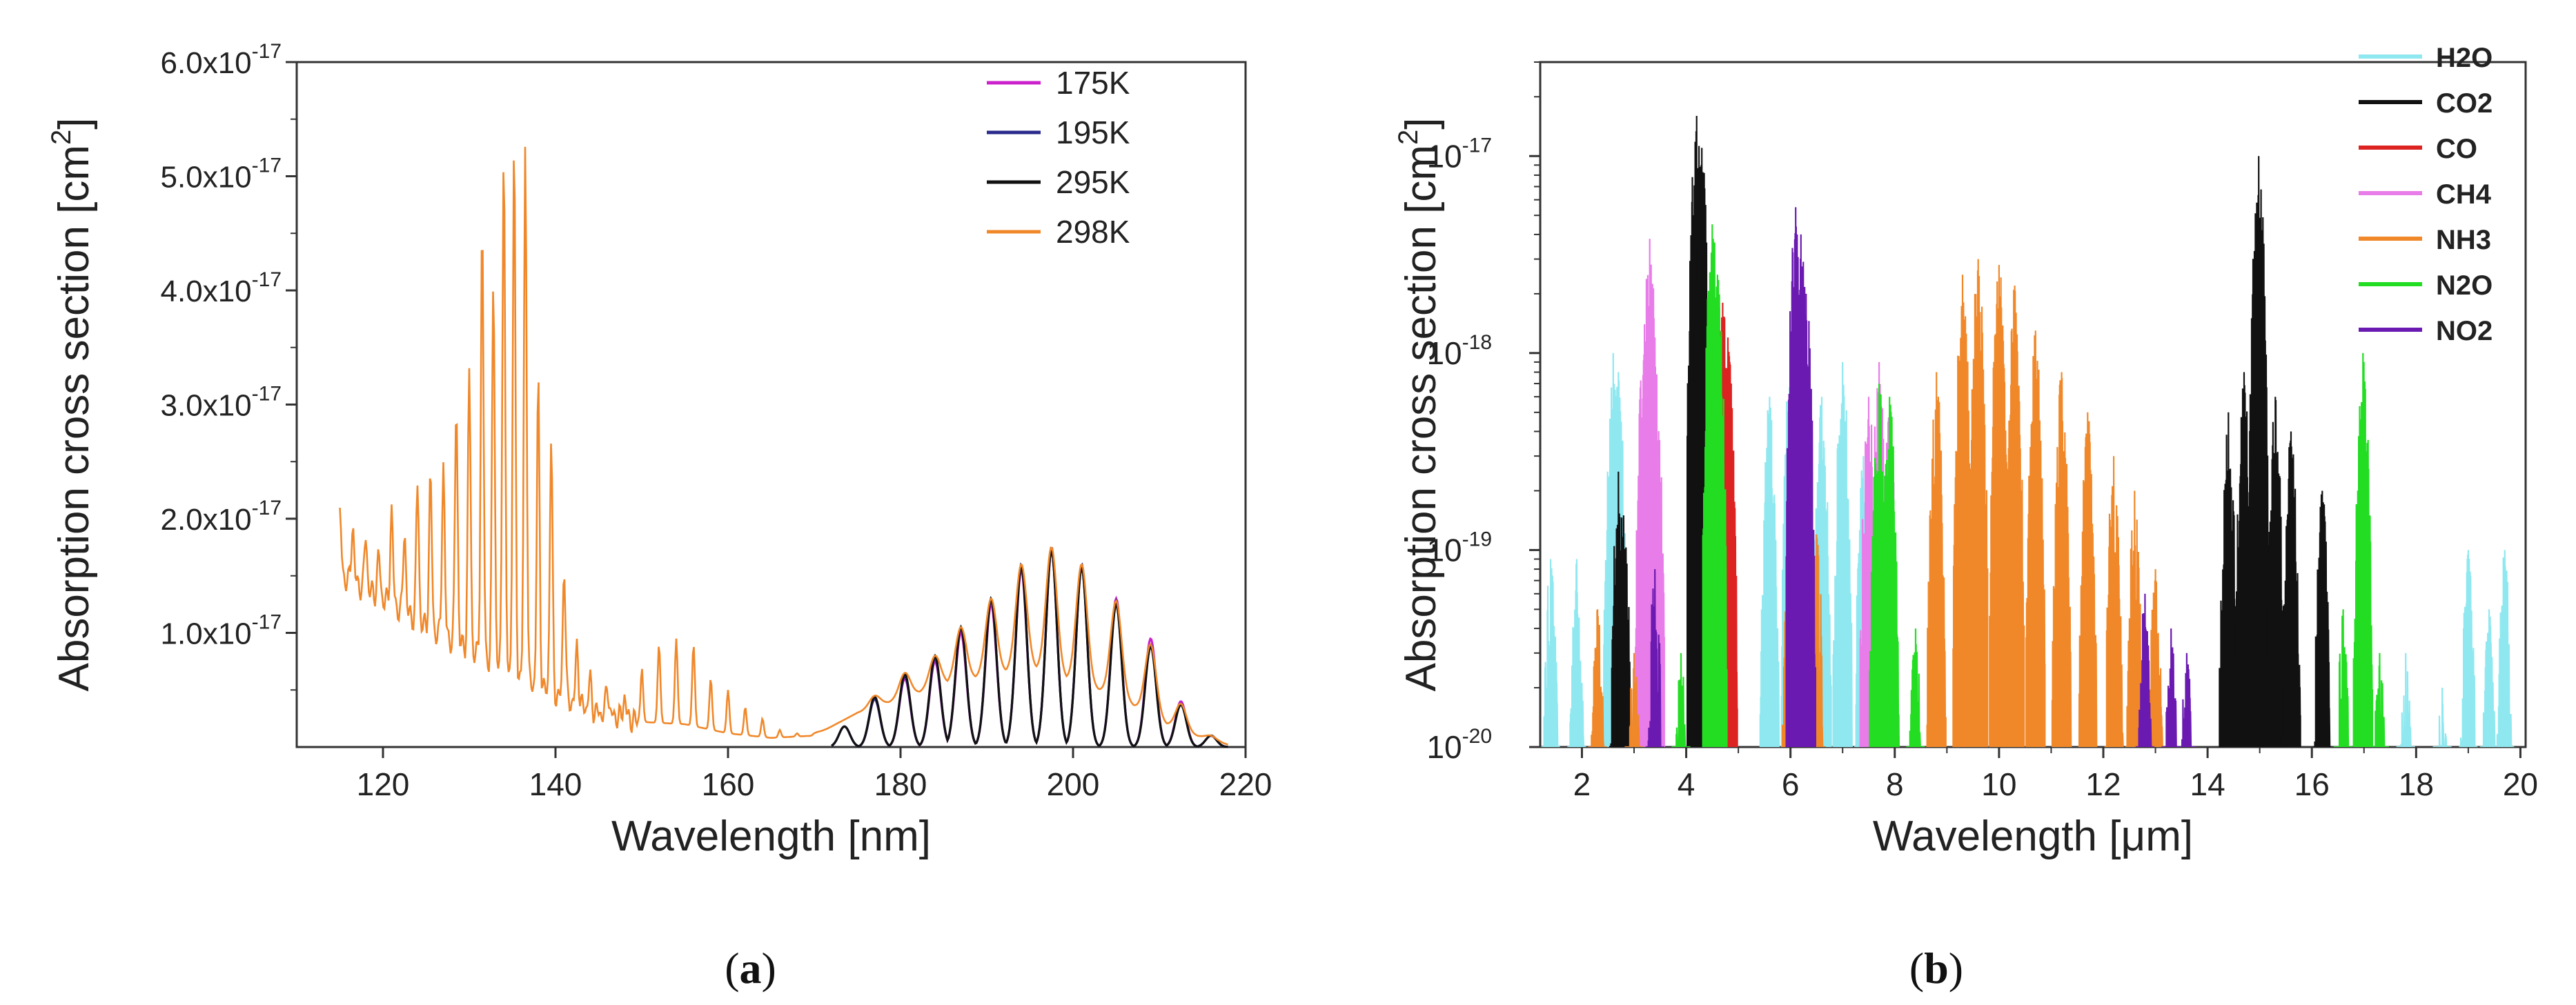  What do you see at coordinates (1093, 83) in the screenshot?
I see `panel-a-legend-label: 175K` at bounding box center [1093, 83].